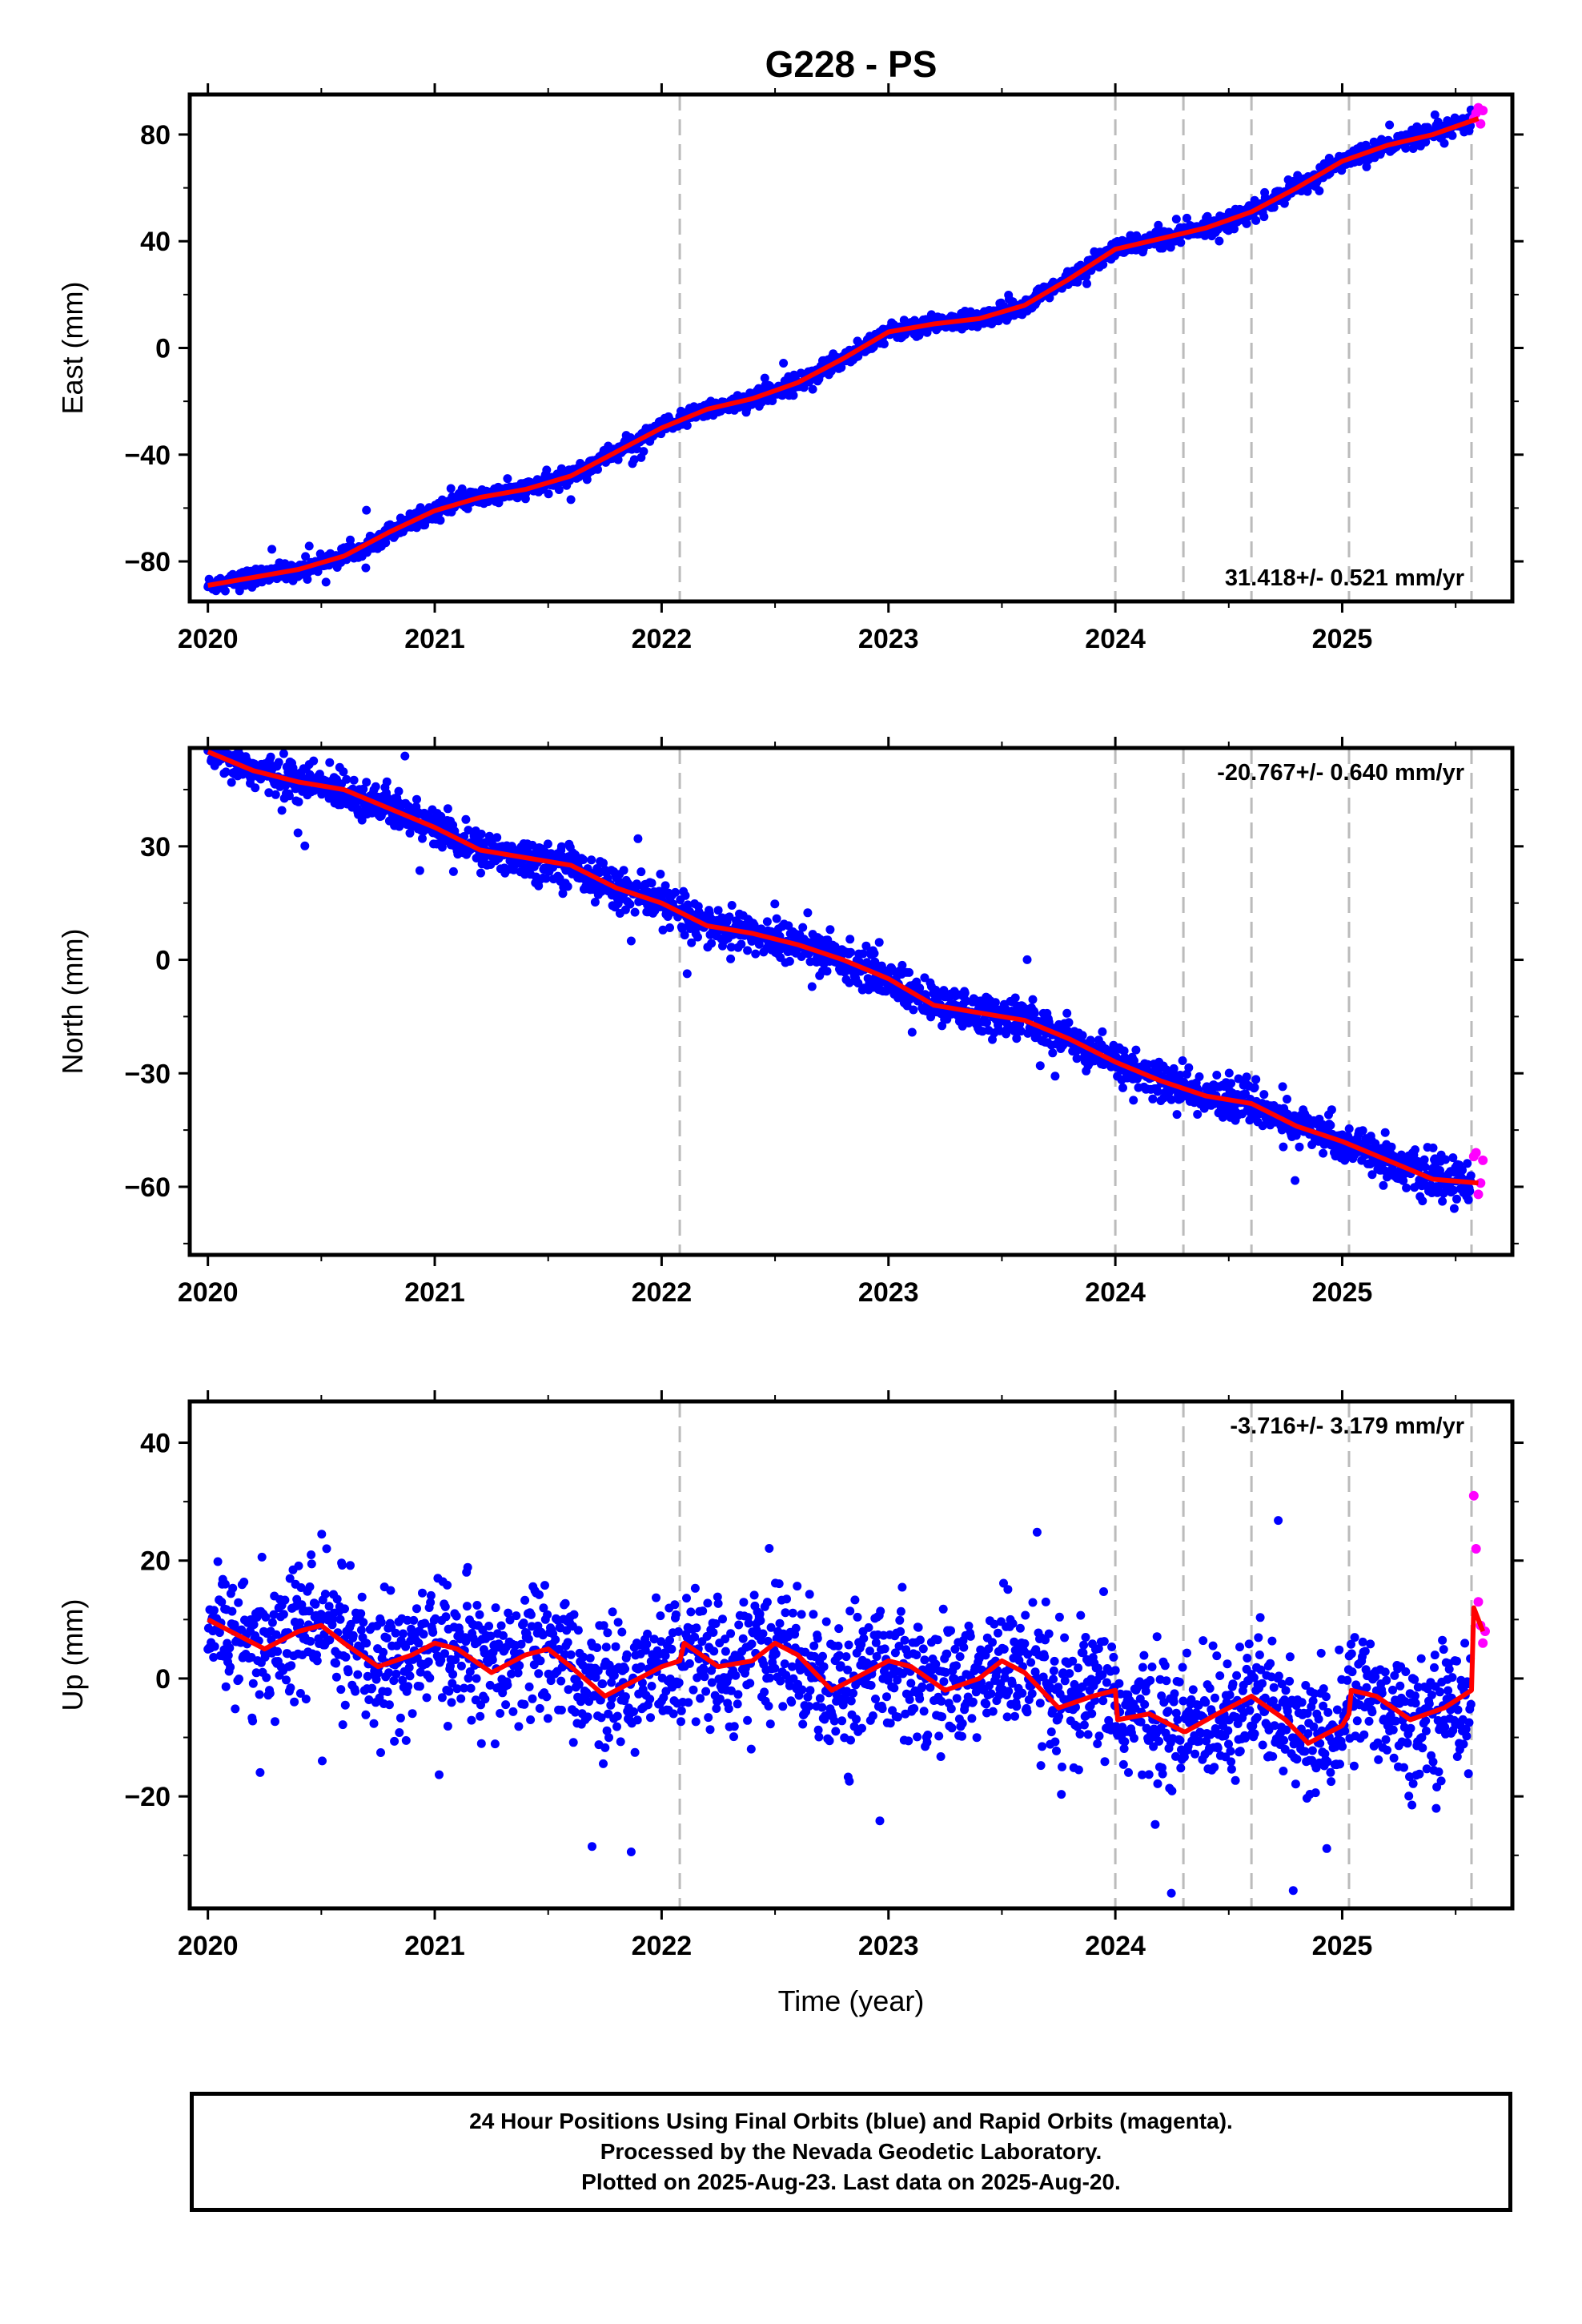 This screenshot has width=1582, height=2324. I want to click on north-xtick-label: 2020, so click(208, 1292).